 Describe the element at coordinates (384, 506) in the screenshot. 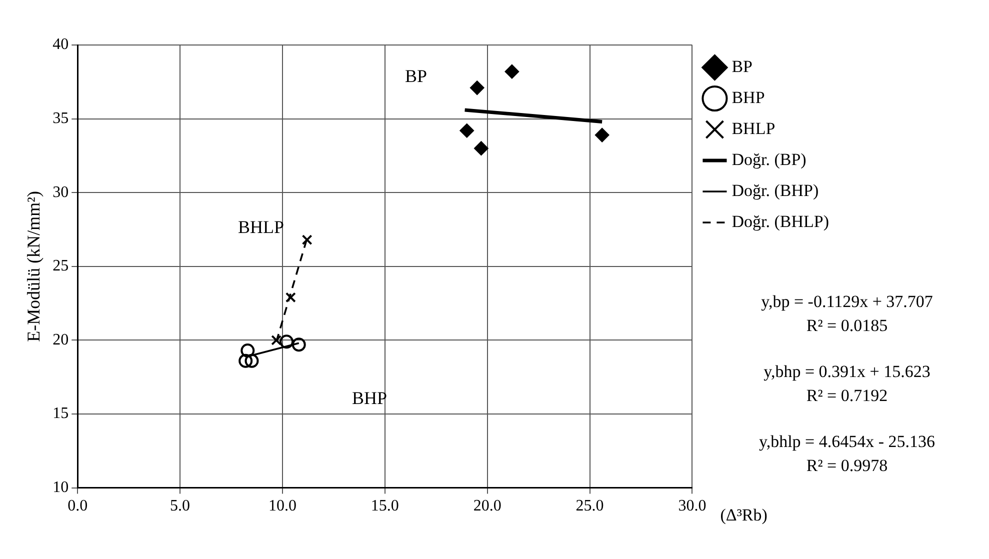

I see `x-tick-label: 15.0` at that location.